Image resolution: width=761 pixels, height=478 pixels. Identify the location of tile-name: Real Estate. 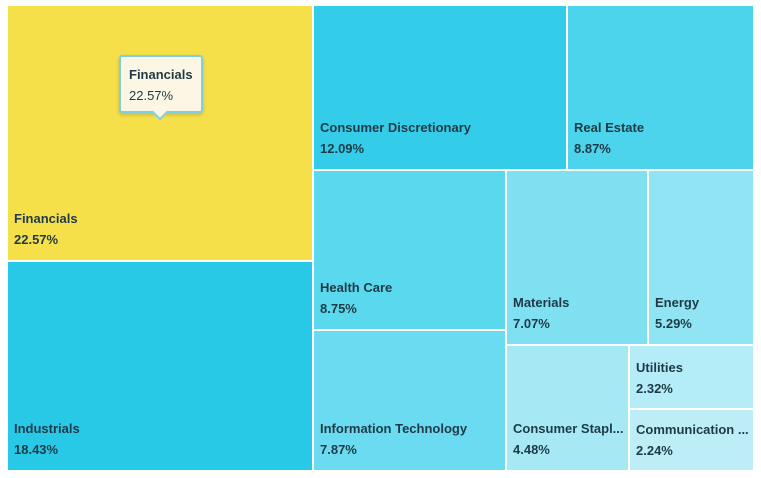
(609, 127).